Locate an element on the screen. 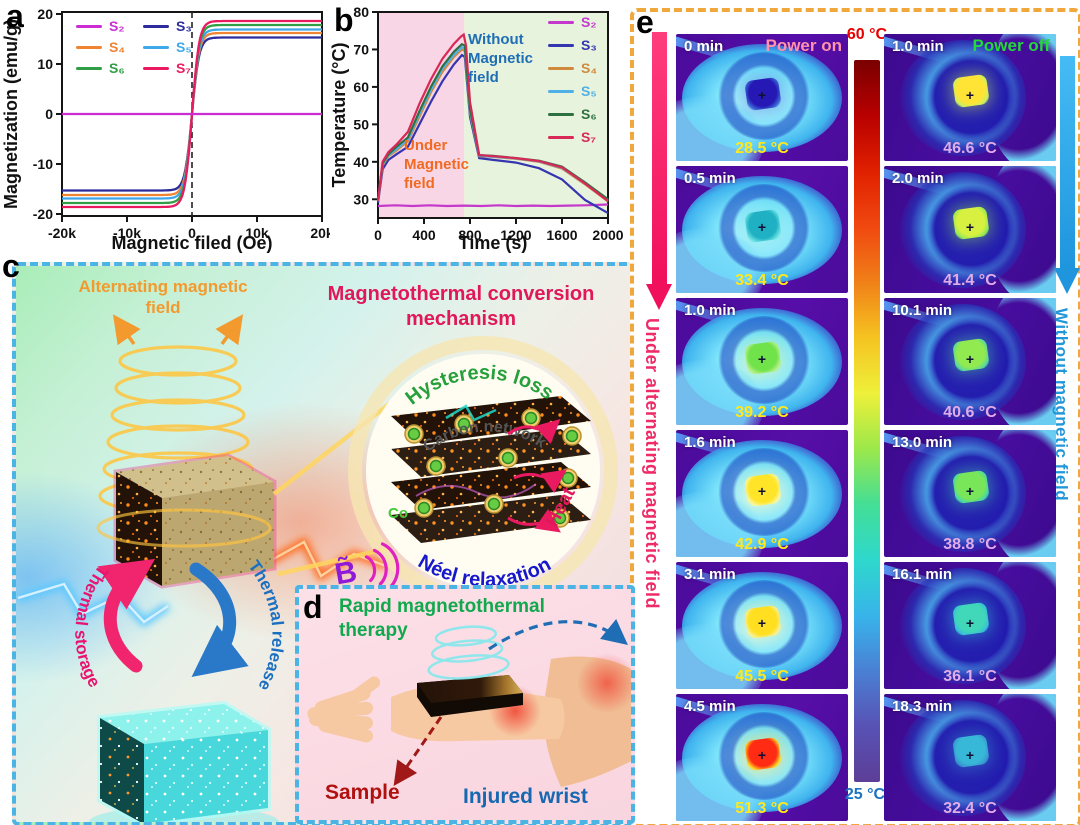 This screenshot has height=825, width=1080. thermal-storage-arrow is located at coordinates (126, 615).